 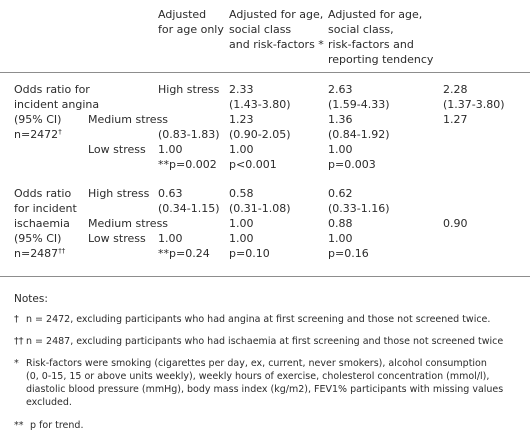 What do you see at coordinates (182, 14) in the screenshot?
I see `header-col1-line1: Adjusted` at bounding box center [182, 14].